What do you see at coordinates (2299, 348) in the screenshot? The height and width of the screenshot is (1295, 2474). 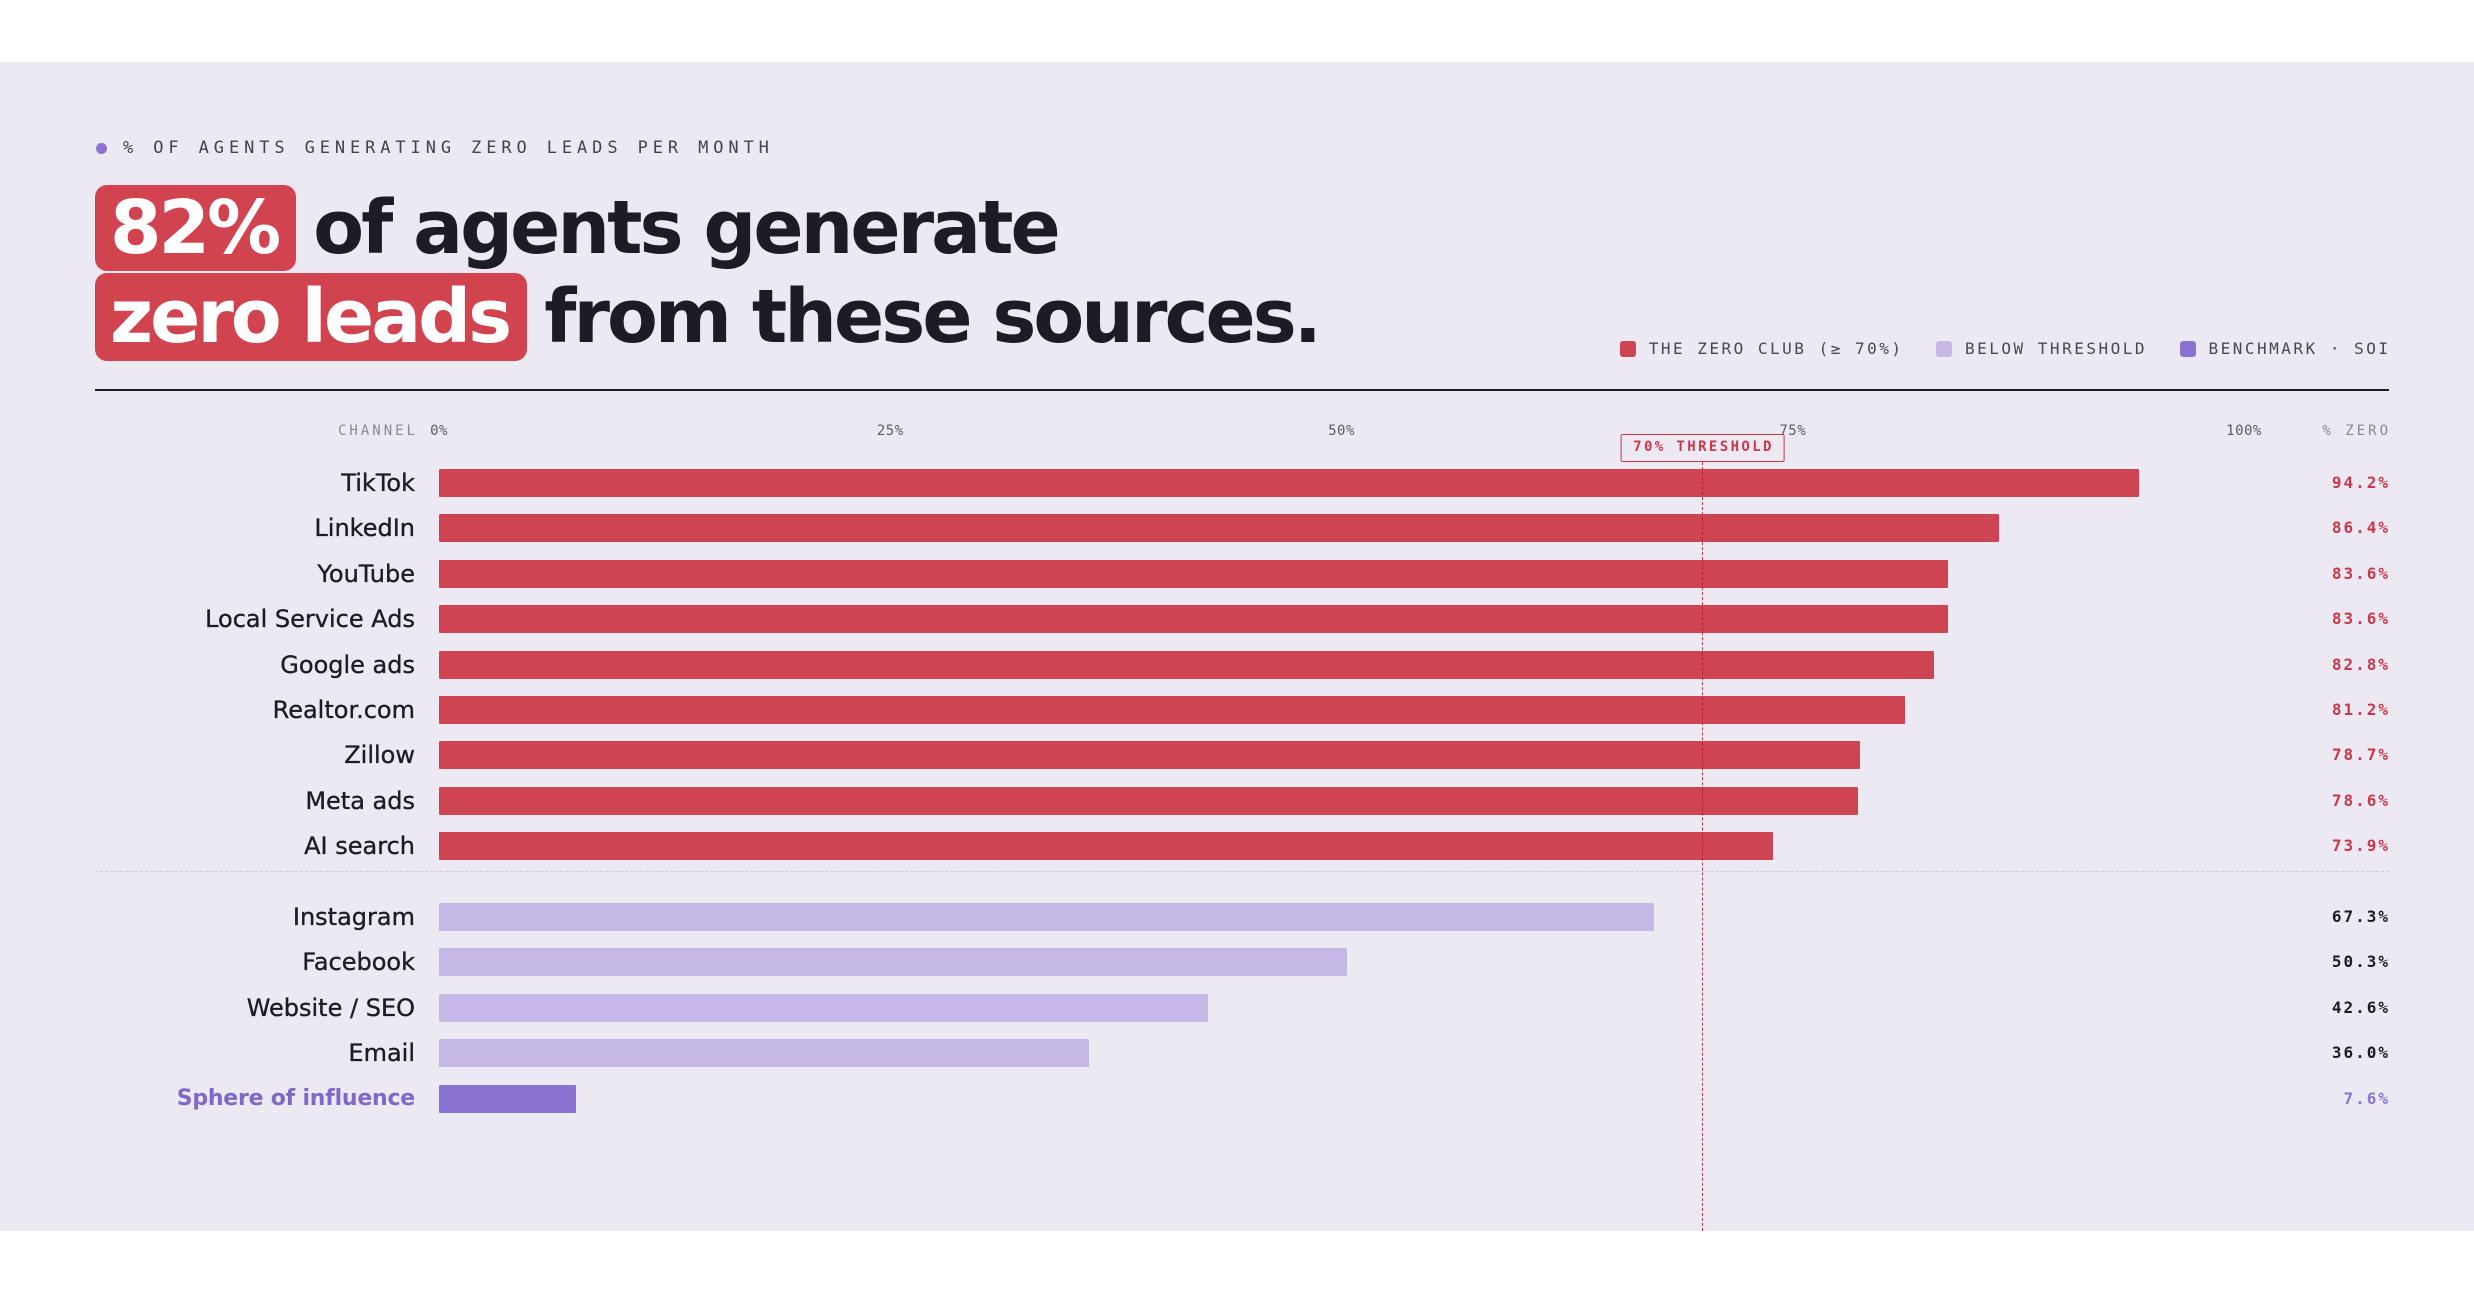 I see `legend-label: BENCHMARK · SOI` at bounding box center [2299, 348].